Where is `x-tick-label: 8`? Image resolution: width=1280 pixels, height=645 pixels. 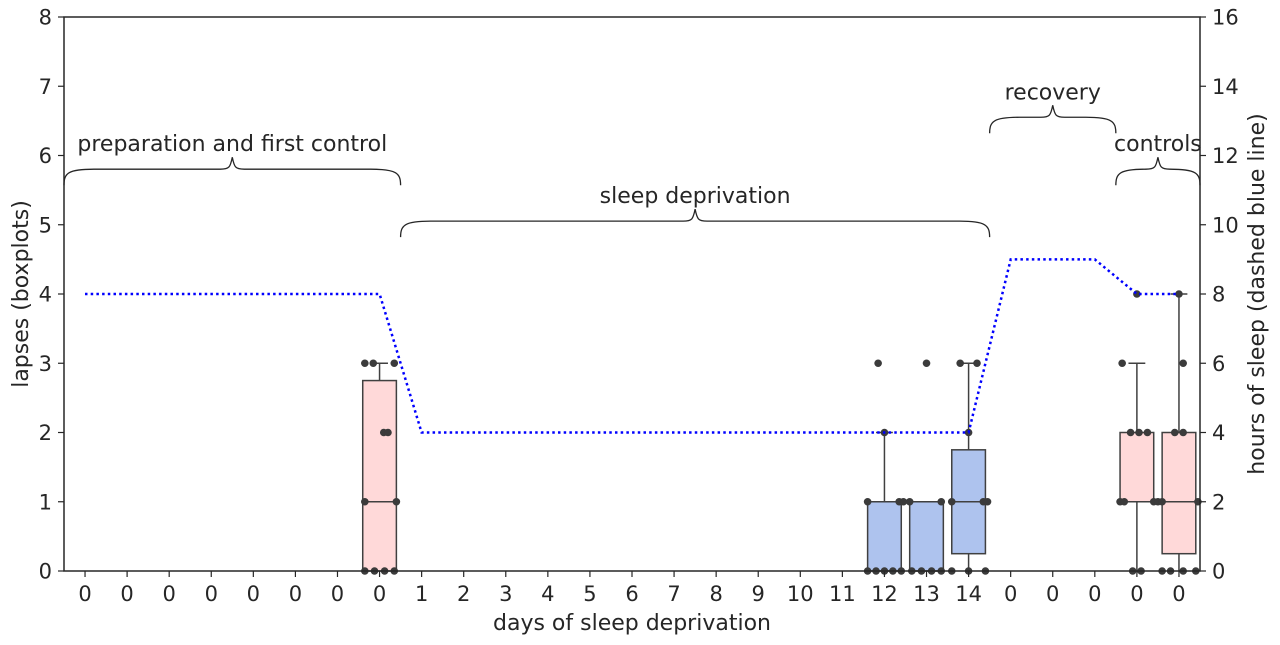
x-tick-label: 8 is located at coordinates (715, 594).